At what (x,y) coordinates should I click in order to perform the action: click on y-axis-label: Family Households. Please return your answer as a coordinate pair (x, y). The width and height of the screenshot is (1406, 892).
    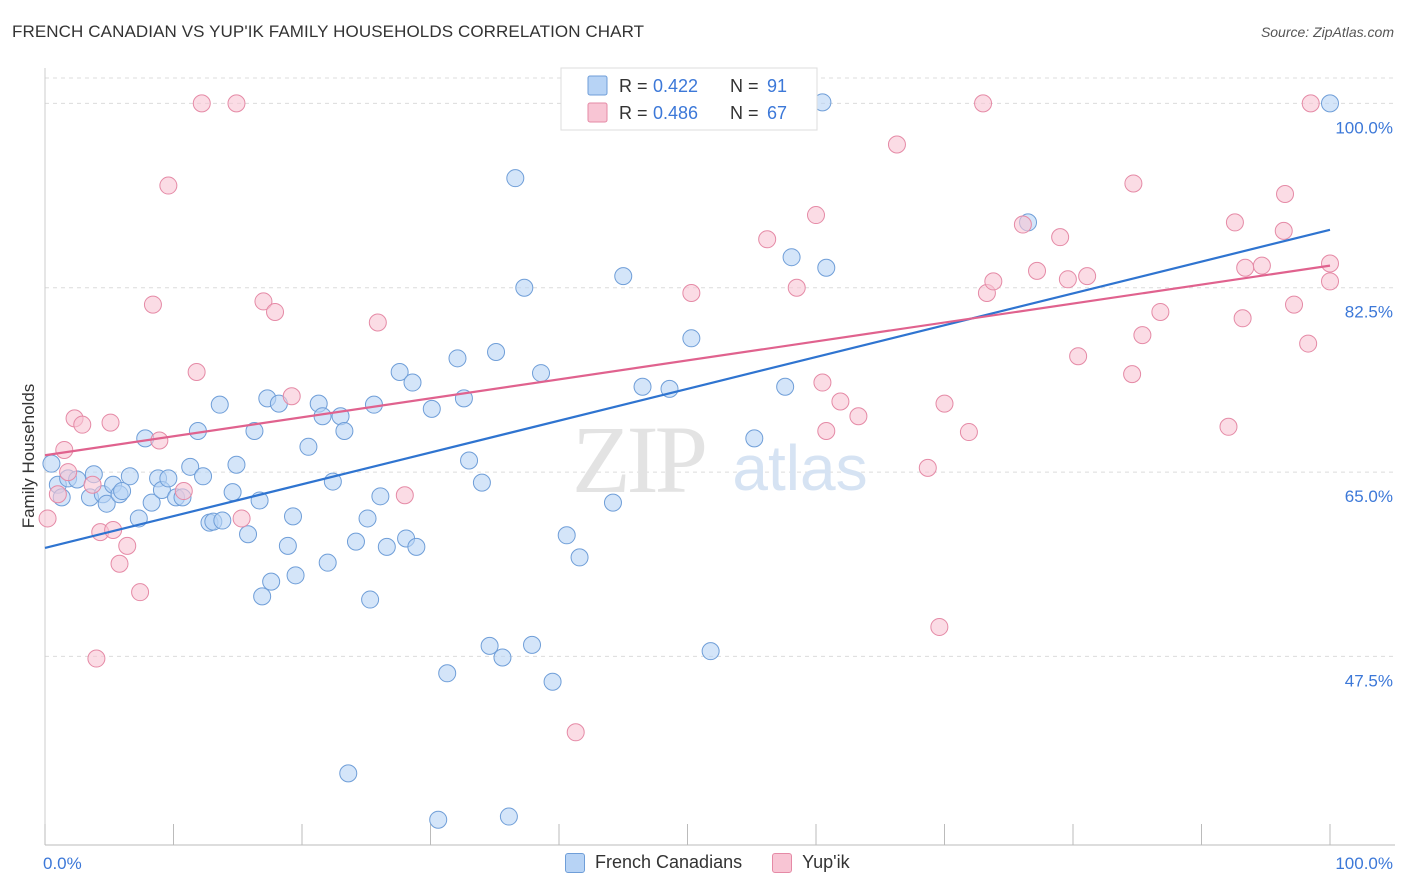
    Looking at the image, I should click on (28, 456).